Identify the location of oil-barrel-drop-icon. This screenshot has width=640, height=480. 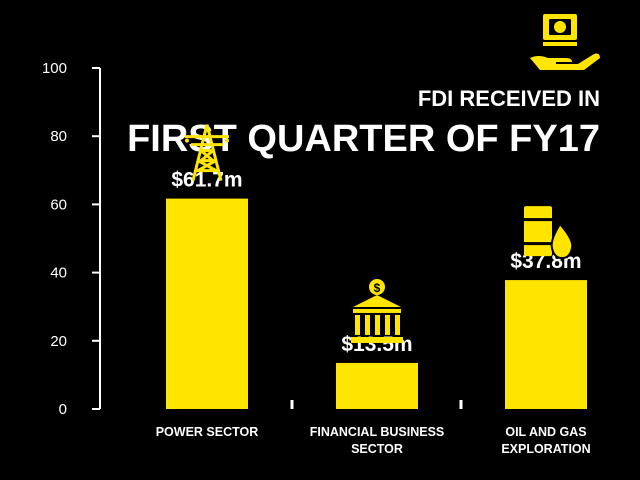
(549, 233).